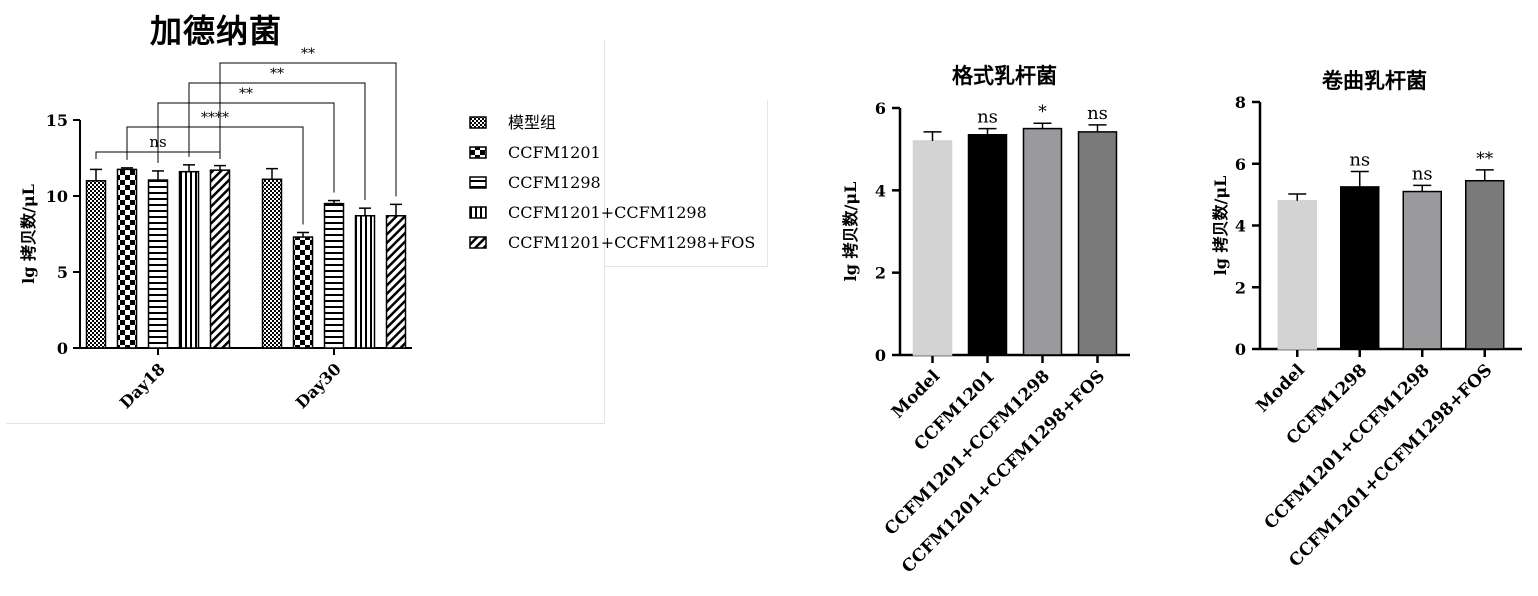  What do you see at coordinates (532, 122) in the screenshot?
I see `legend-label: 模型组` at bounding box center [532, 122].